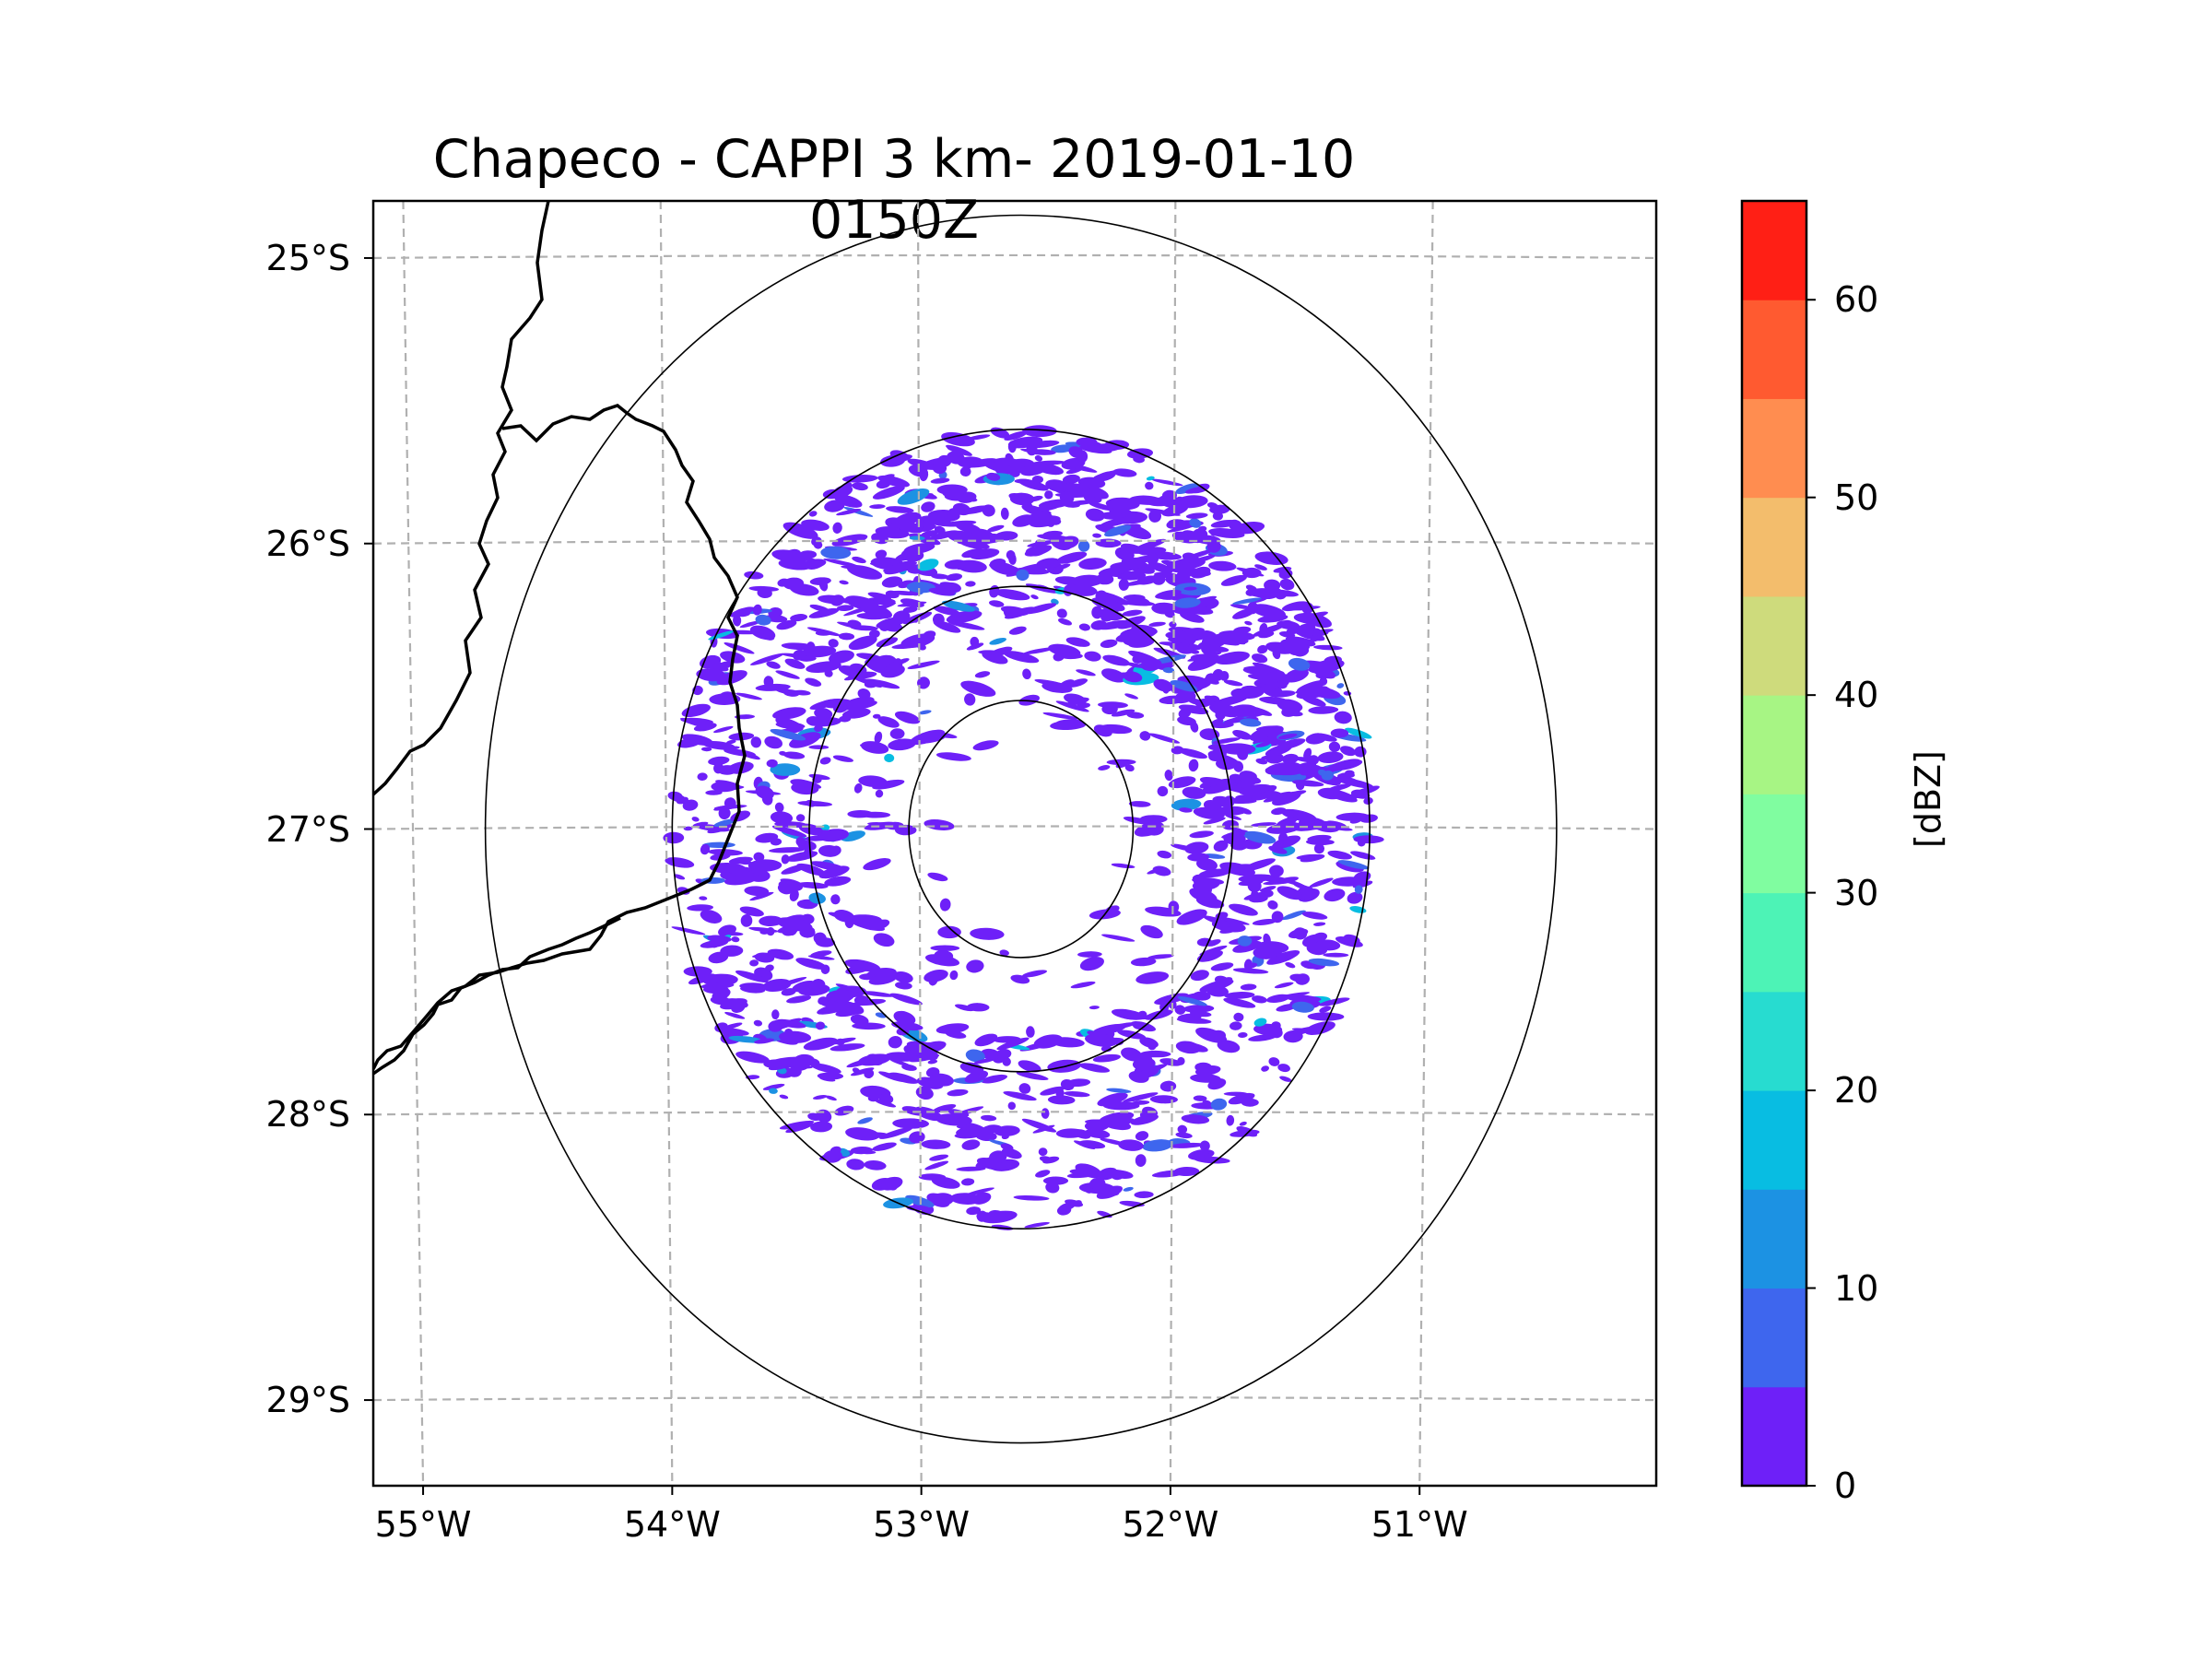  What do you see at coordinates (307, 543) in the screenshot?
I see `y-tick-label: 26°S` at bounding box center [307, 543].